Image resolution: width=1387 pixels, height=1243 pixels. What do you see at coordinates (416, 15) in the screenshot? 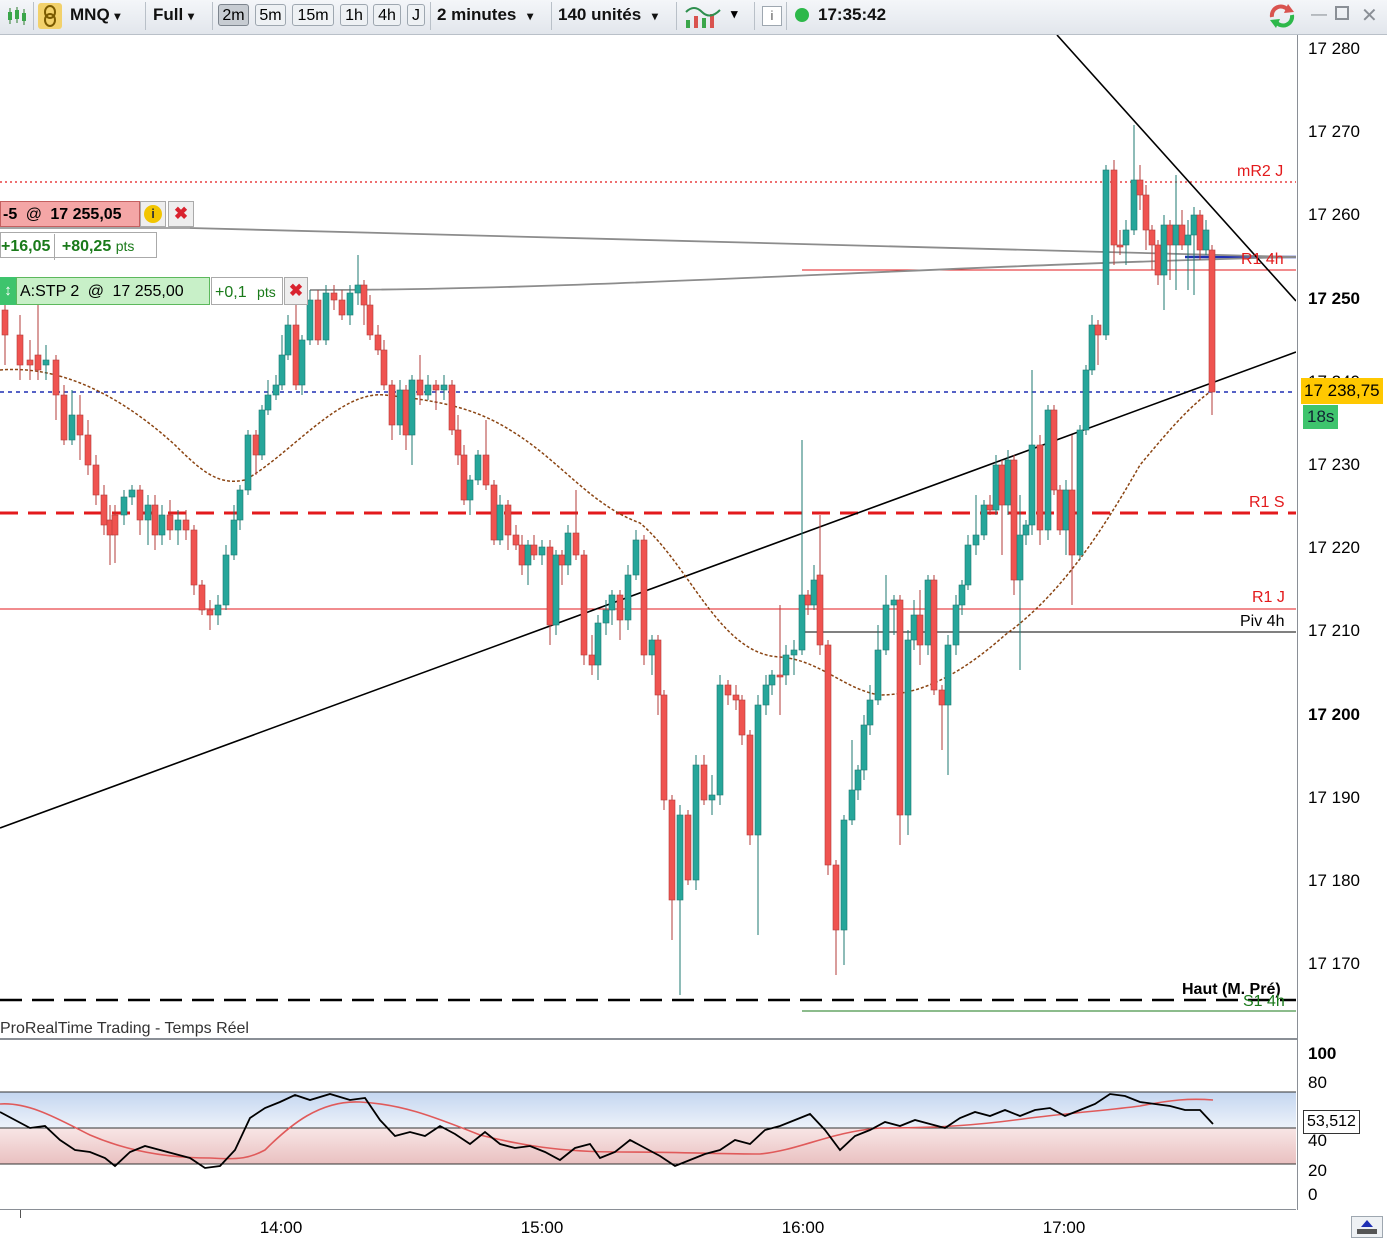
I see `tab-daily: J` at bounding box center [416, 15].